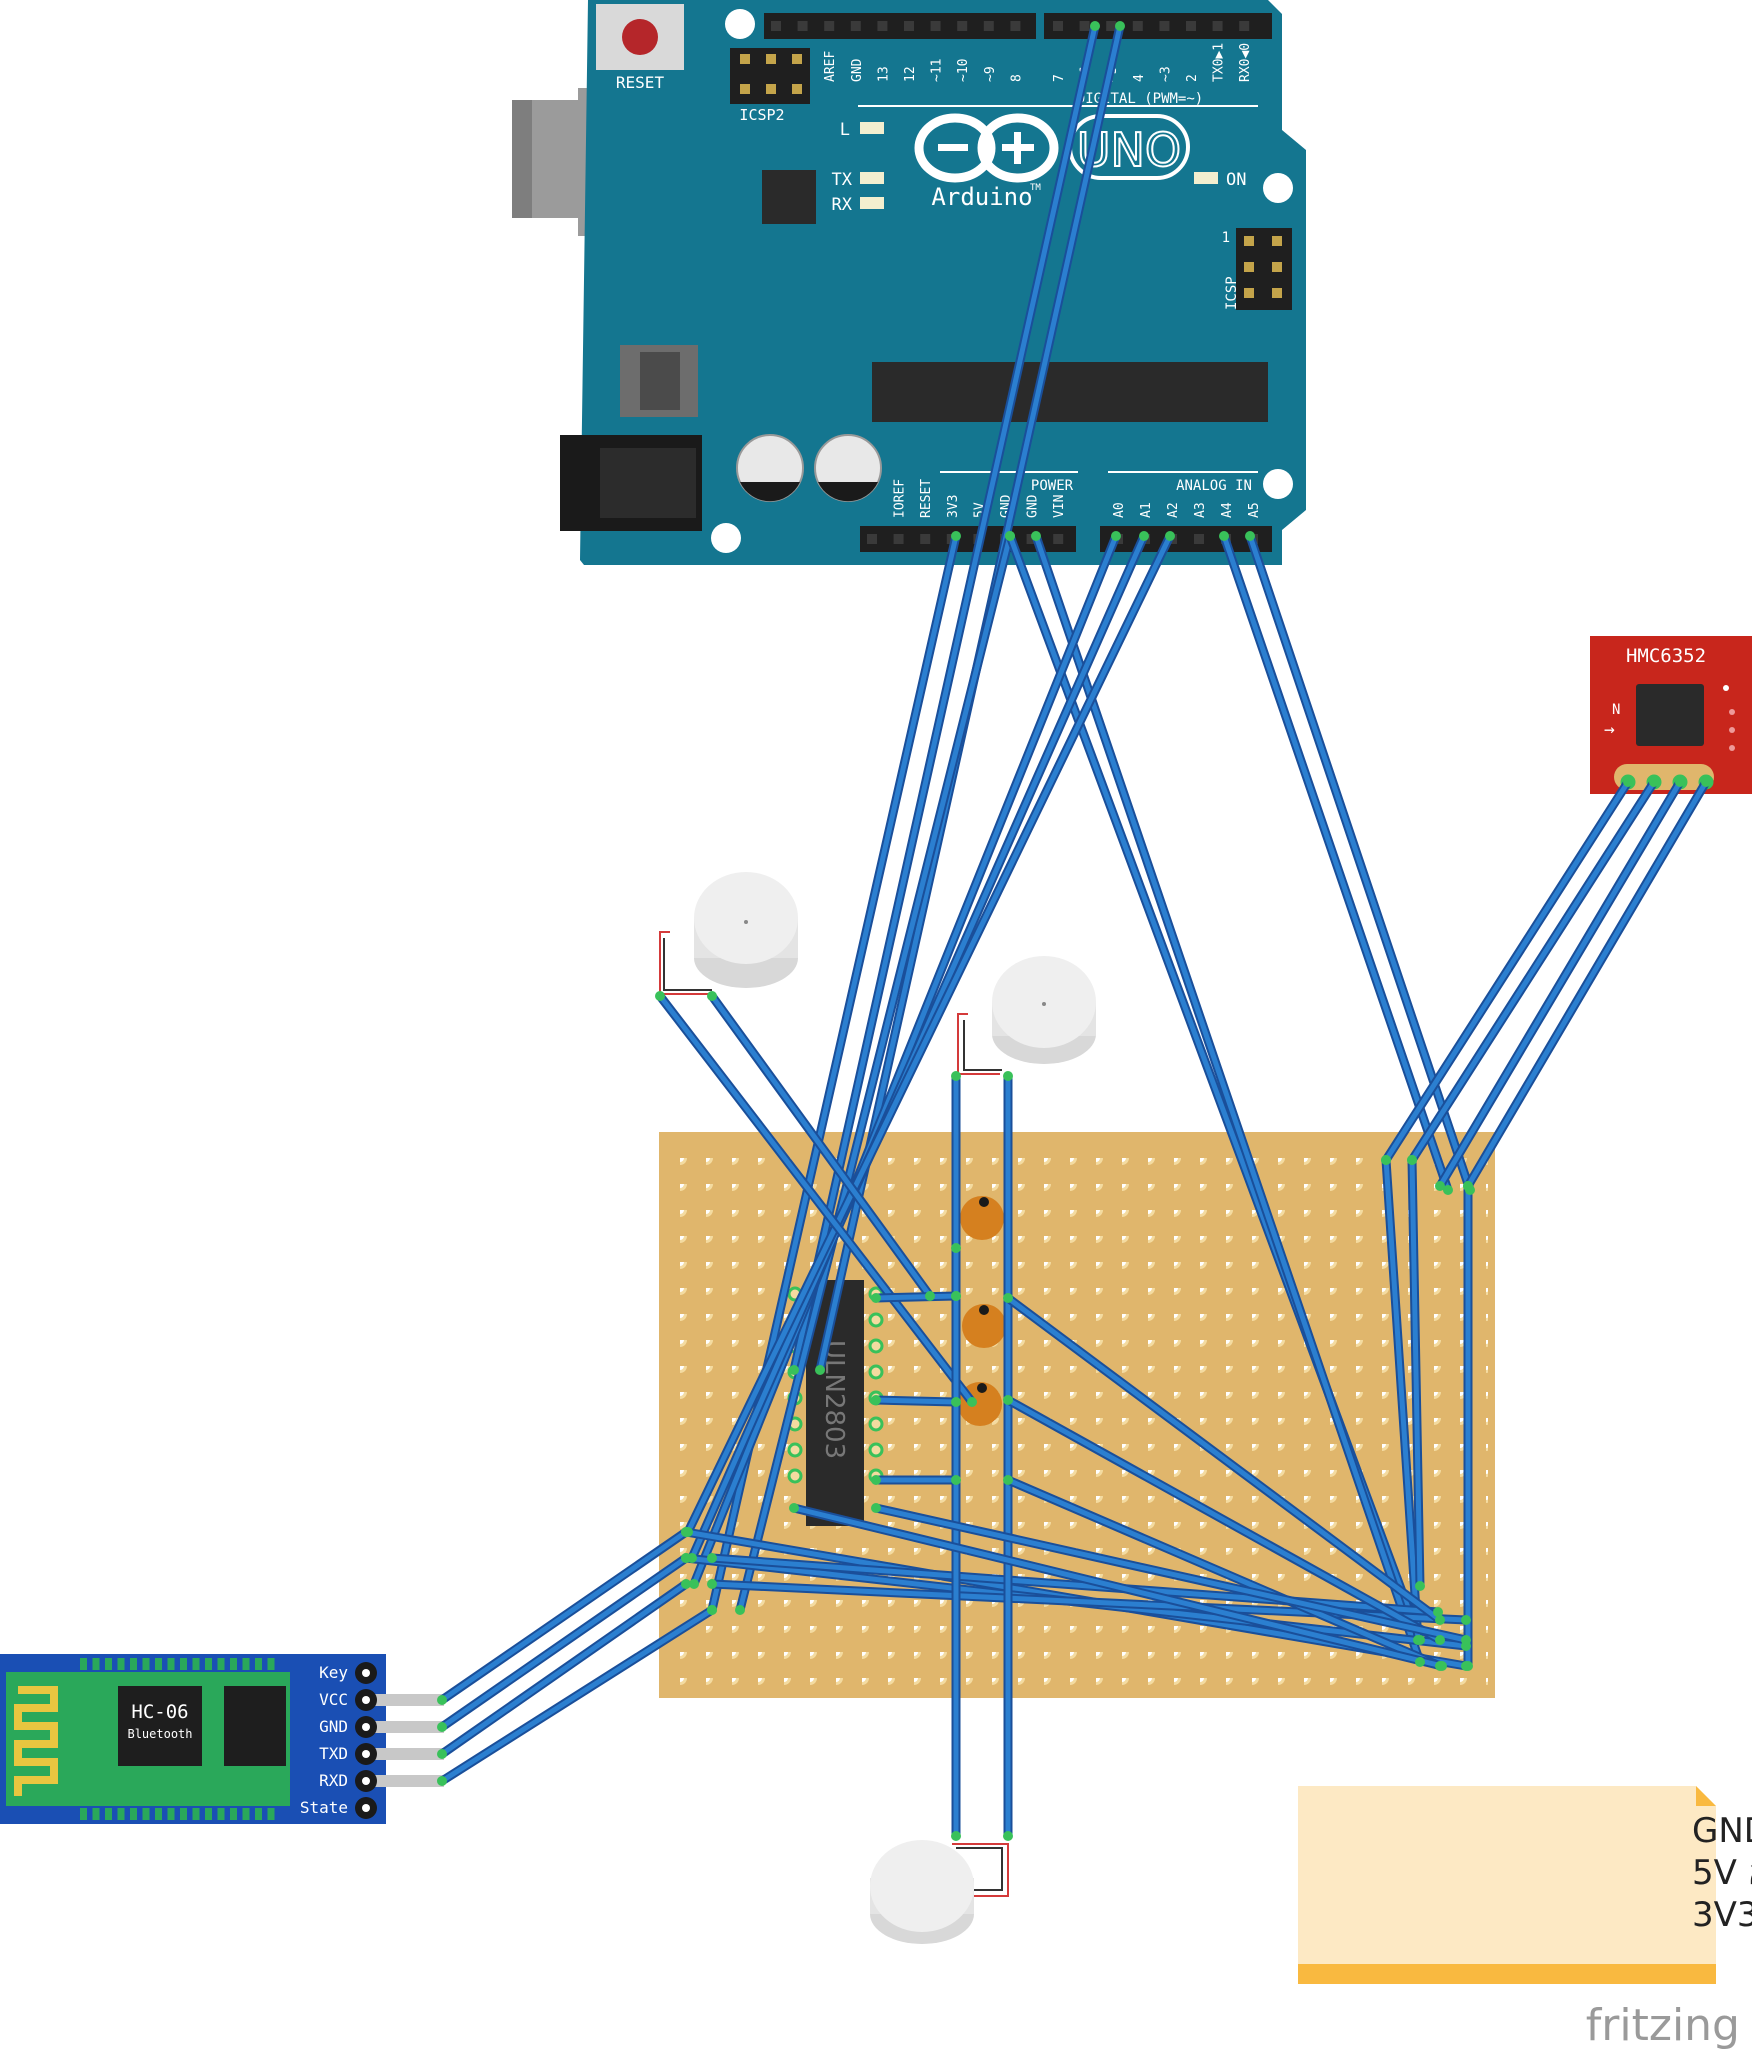  Describe the element at coordinates (1226, 238) in the screenshot. I see `icsp-pin1-label: 1` at that location.